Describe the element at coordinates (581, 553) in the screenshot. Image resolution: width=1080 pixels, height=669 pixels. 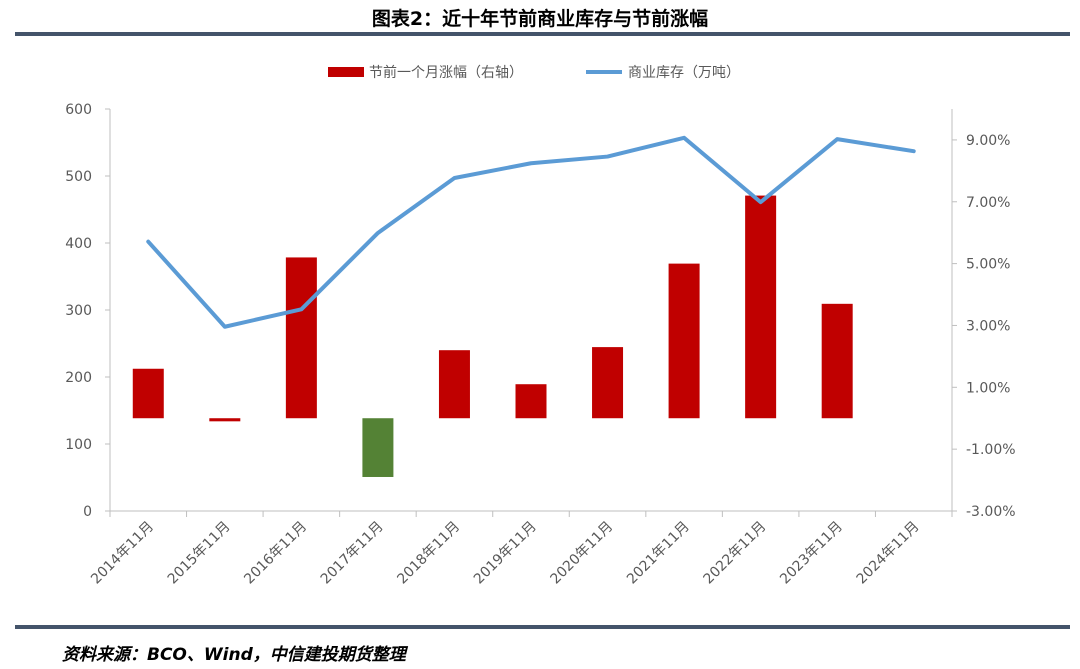
I see `x-tick-label: 2020年11月` at that location.